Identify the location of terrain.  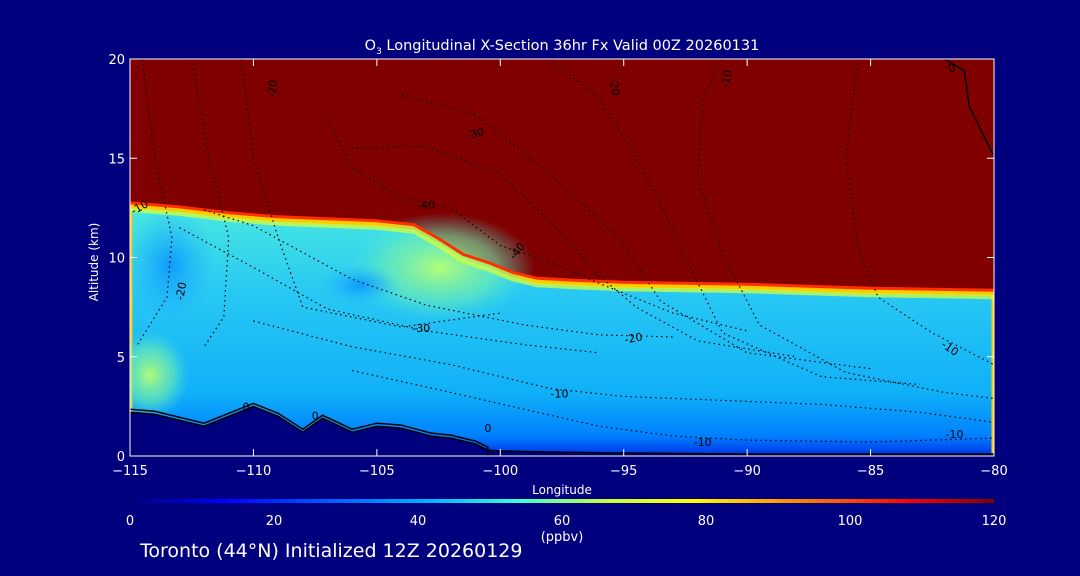
(562, 430).